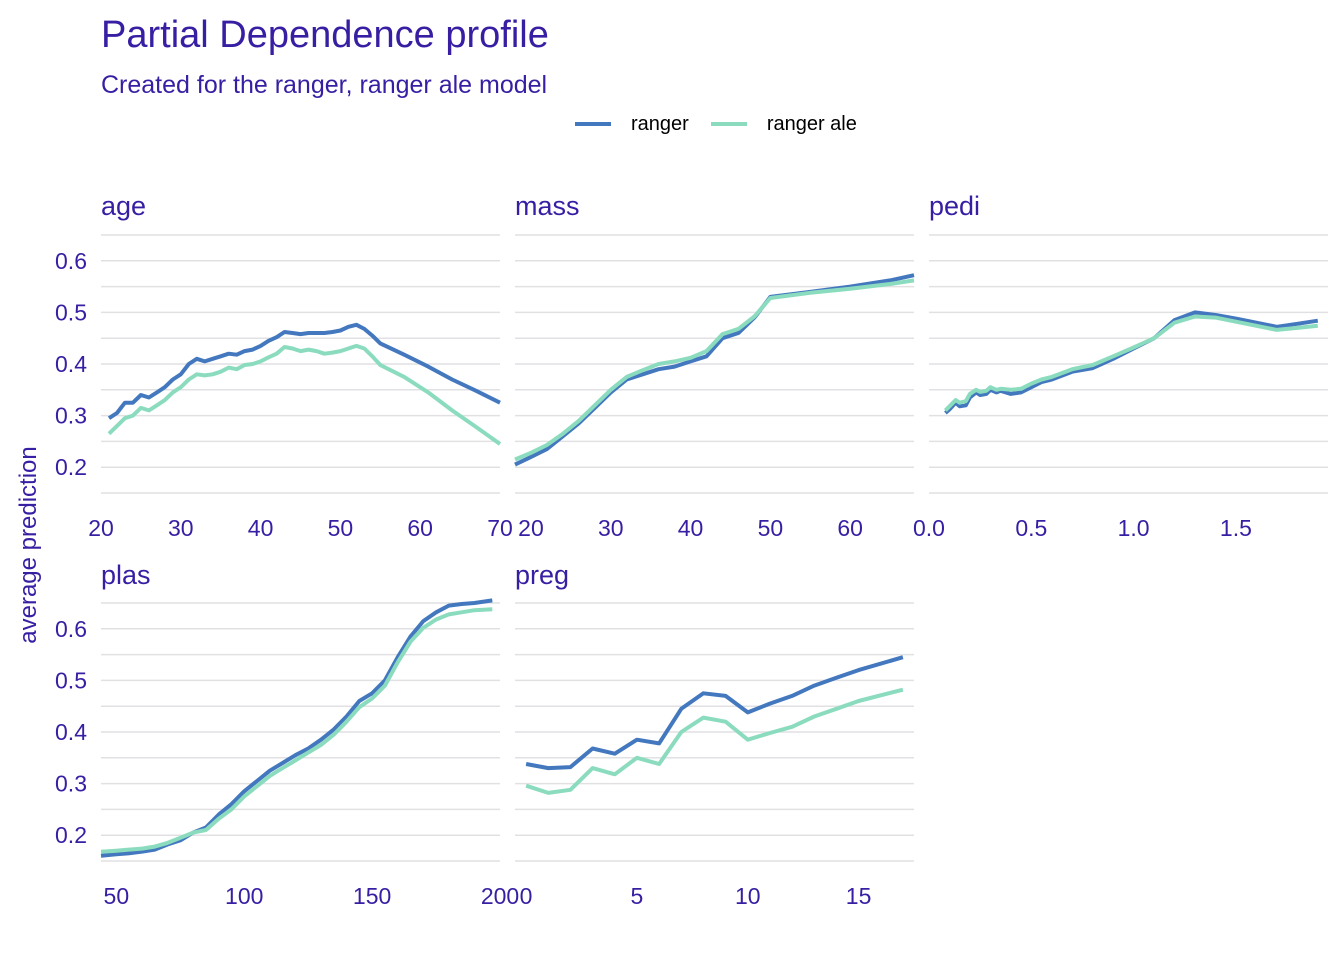  Describe the element at coordinates (126, 575) in the screenshot. I see `facet-label-plas: plas` at that location.